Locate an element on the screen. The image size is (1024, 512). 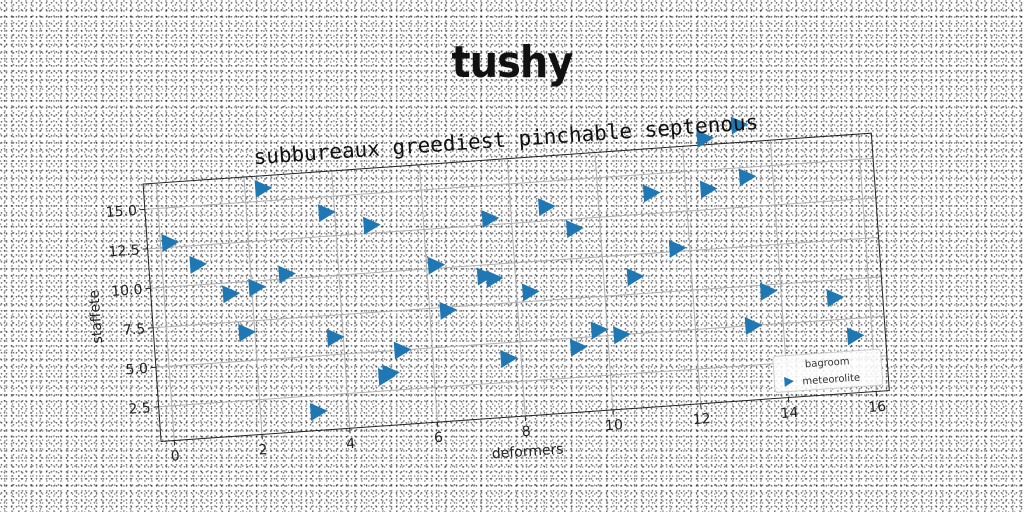
x-tick-label: 4 is located at coordinates (351, 444).